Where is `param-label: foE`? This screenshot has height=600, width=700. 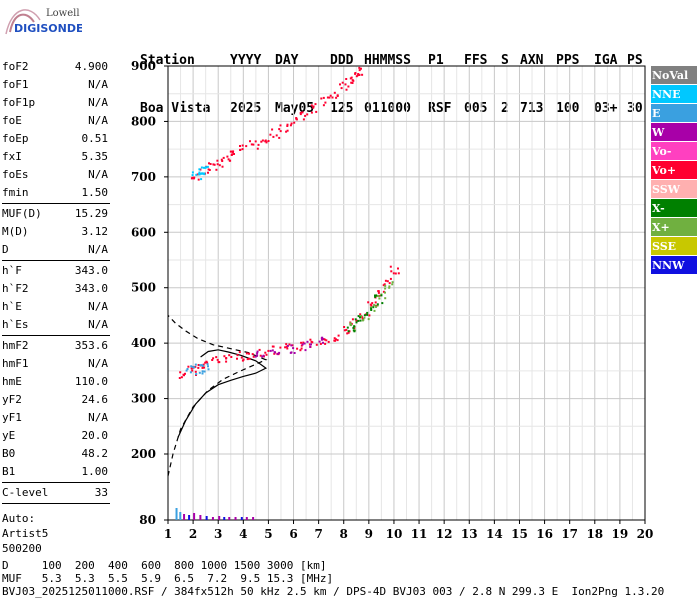 param-label: foE is located at coordinates (12, 120).